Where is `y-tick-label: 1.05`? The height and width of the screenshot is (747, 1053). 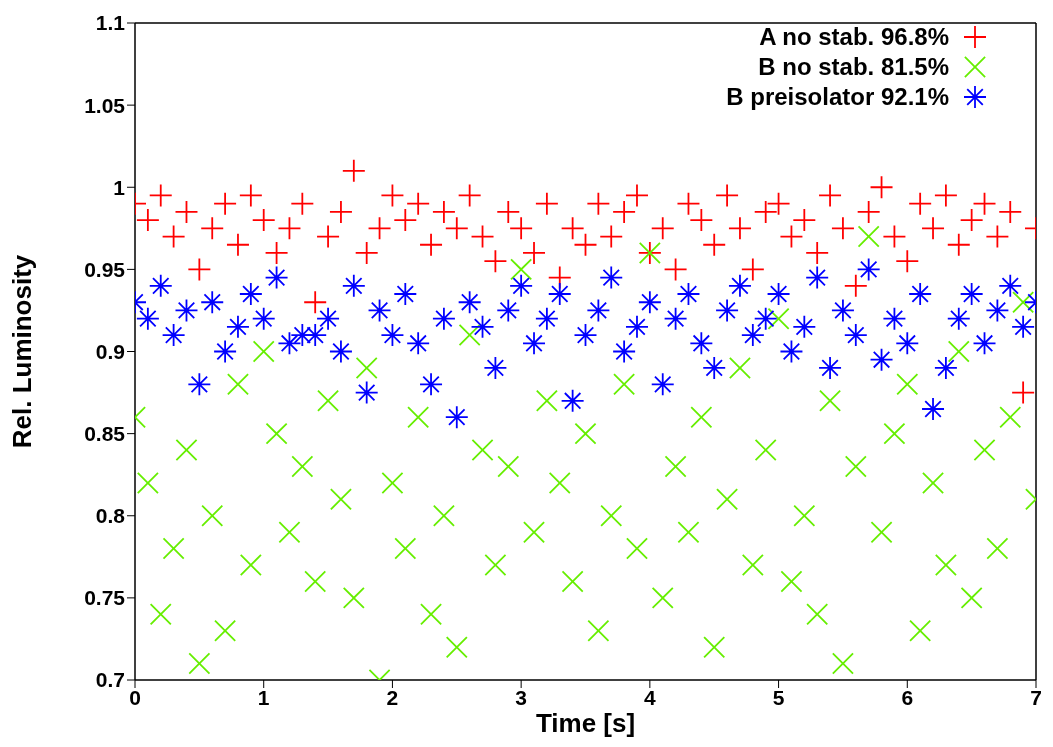 y-tick-label: 1.05 is located at coordinates (105, 105).